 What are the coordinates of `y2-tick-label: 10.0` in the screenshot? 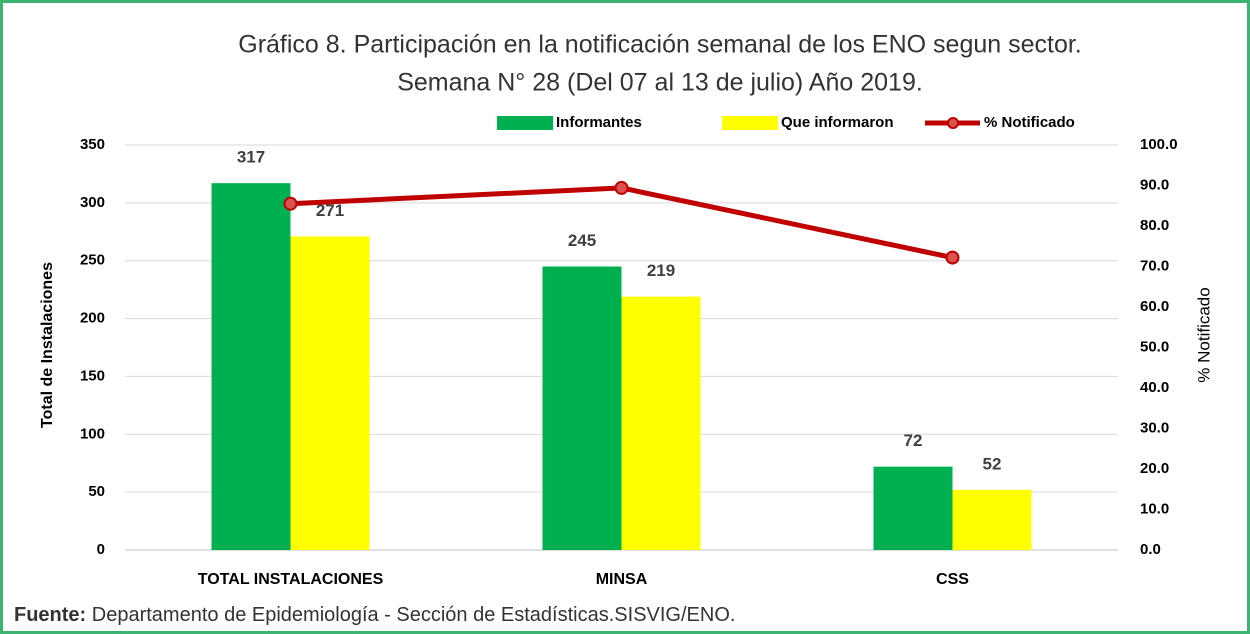 It's located at (1154, 508).